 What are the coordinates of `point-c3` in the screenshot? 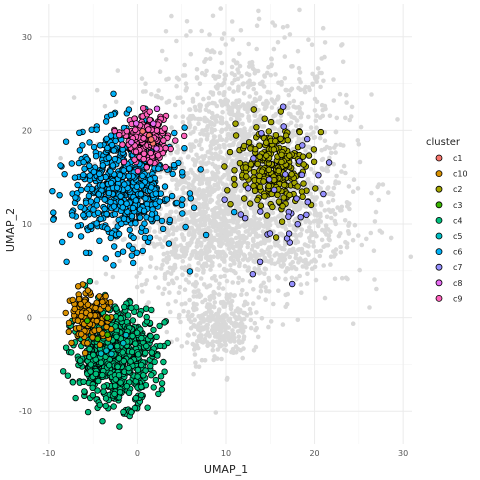 It's located at (87, 320).